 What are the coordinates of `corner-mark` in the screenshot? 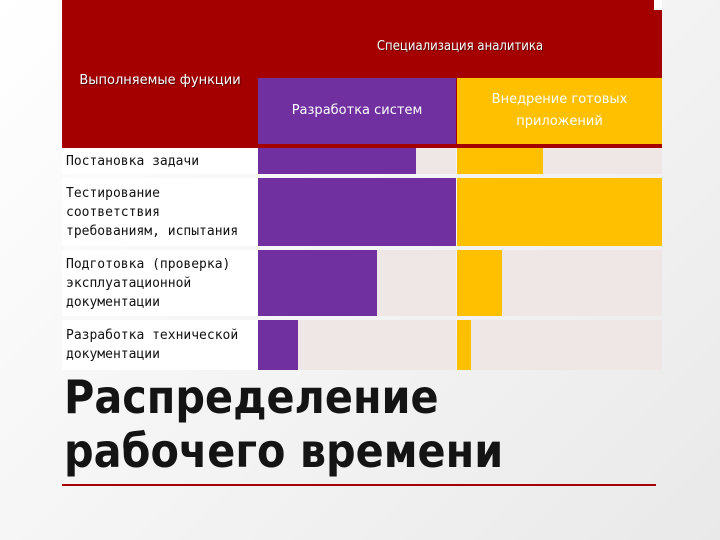 It's located at (658, 5).